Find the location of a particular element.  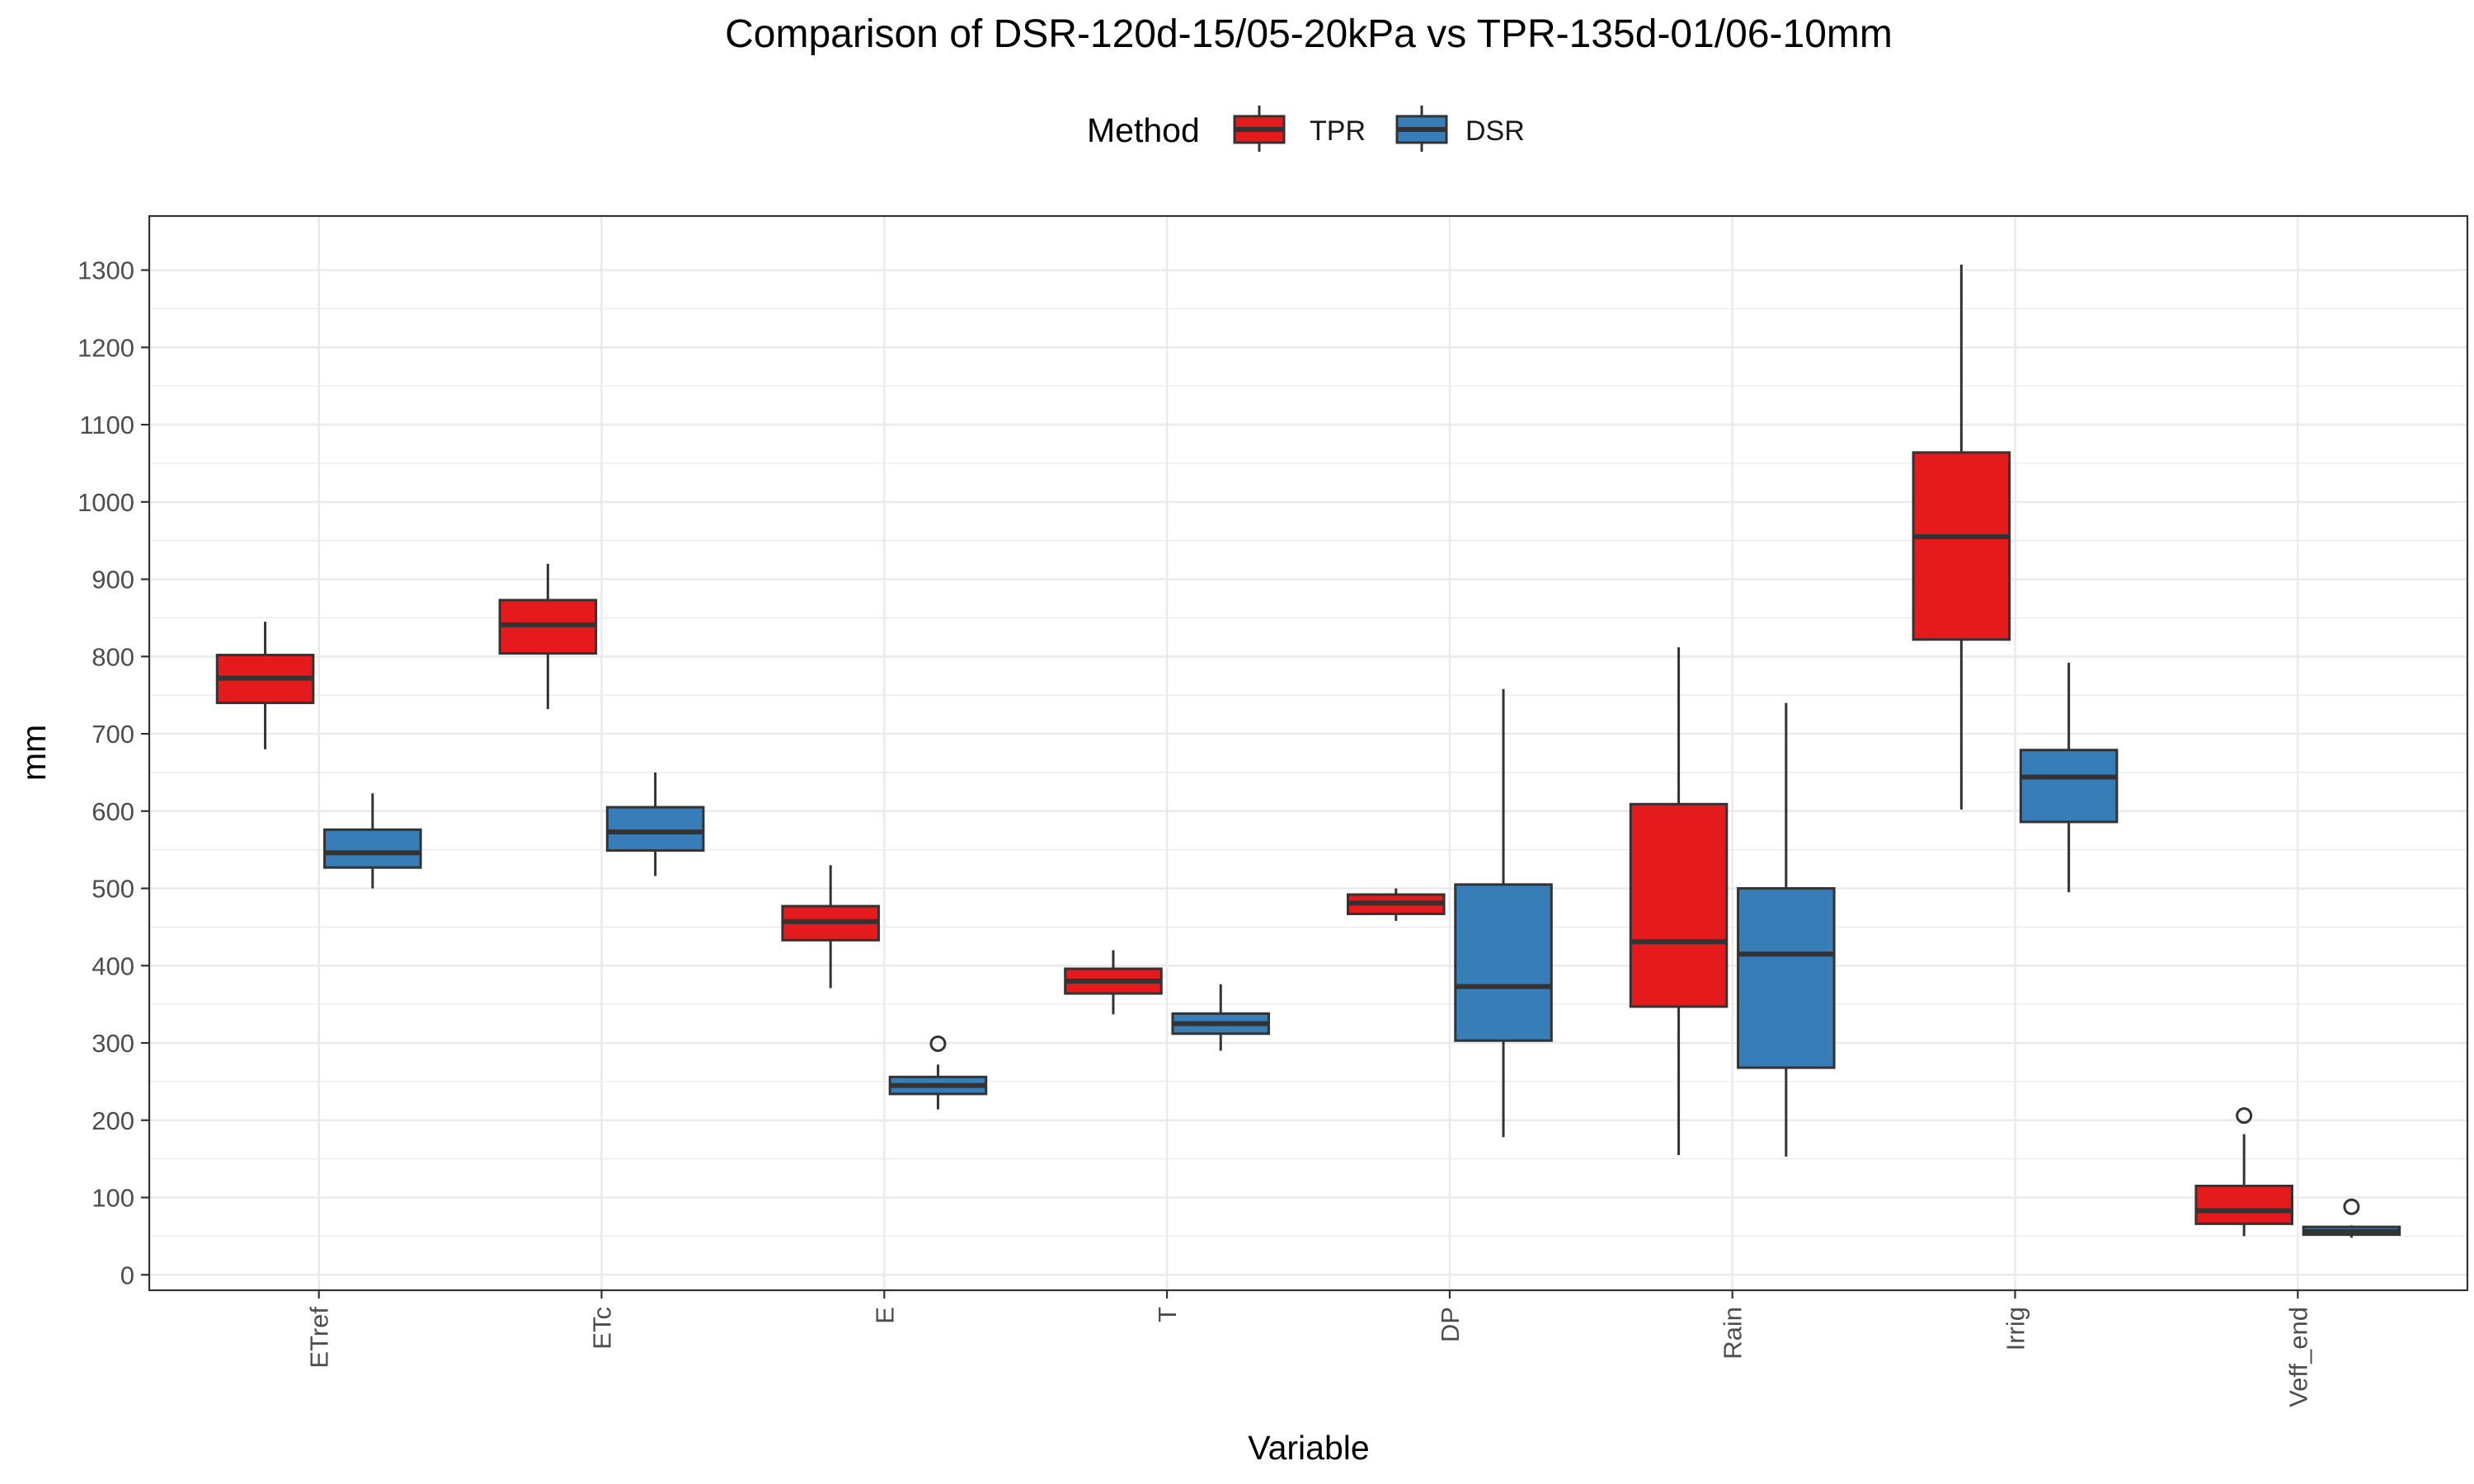

y-tick-label: 700 is located at coordinates (113, 734).